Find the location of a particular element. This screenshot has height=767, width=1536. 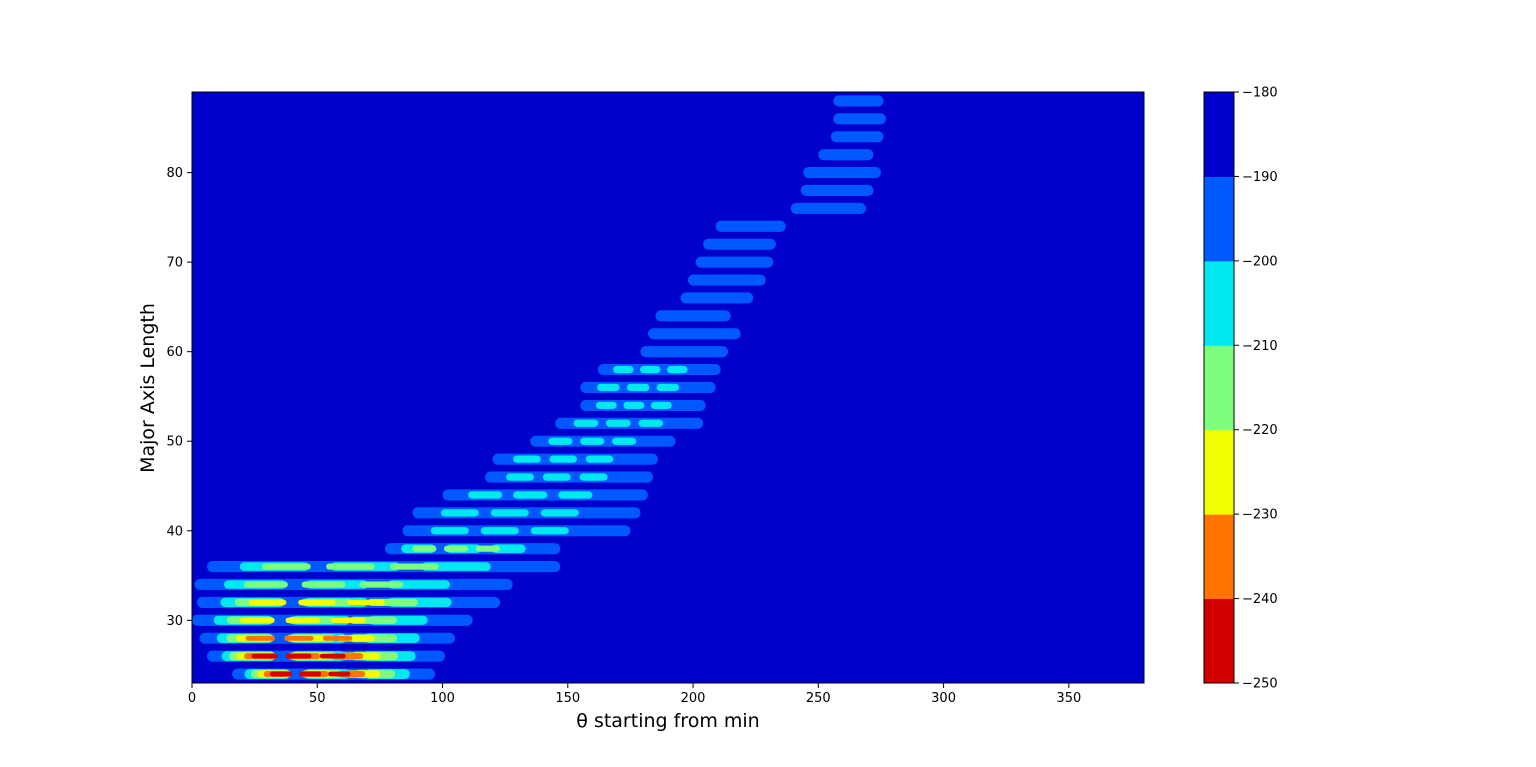

x-axis: 0 50 100 150 200 250 300 350 is located at coordinates (634, 694).